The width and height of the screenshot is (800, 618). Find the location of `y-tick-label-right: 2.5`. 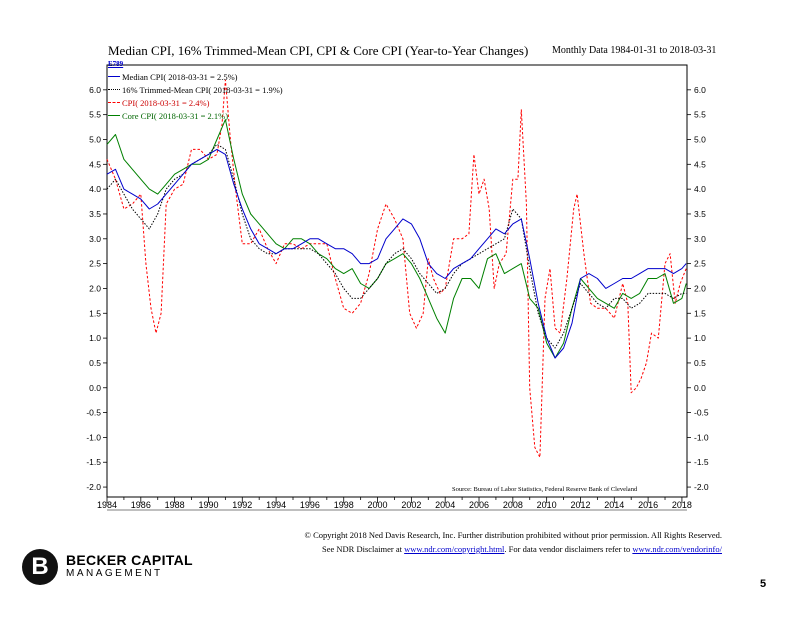

y-tick-label-right: 2.5 is located at coordinates (700, 264).